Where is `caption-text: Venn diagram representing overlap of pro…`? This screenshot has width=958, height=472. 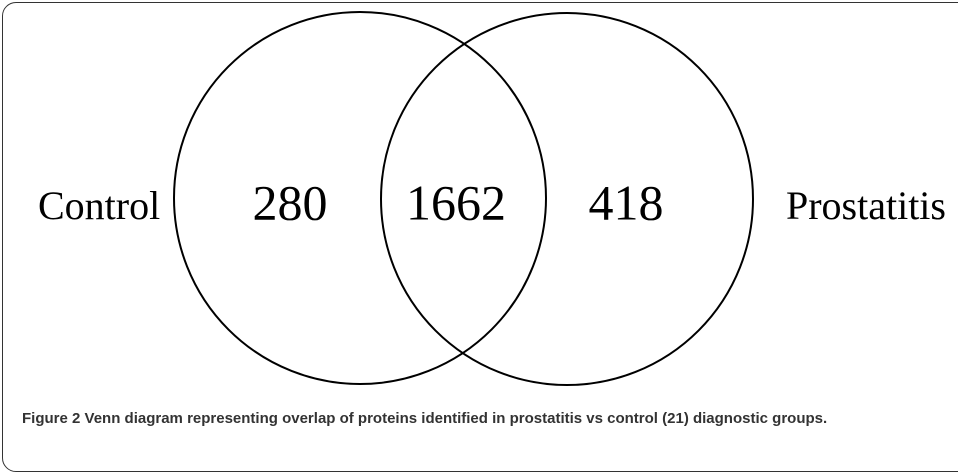
caption-text: Venn diagram representing overlap of pro… is located at coordinates (456, 418).